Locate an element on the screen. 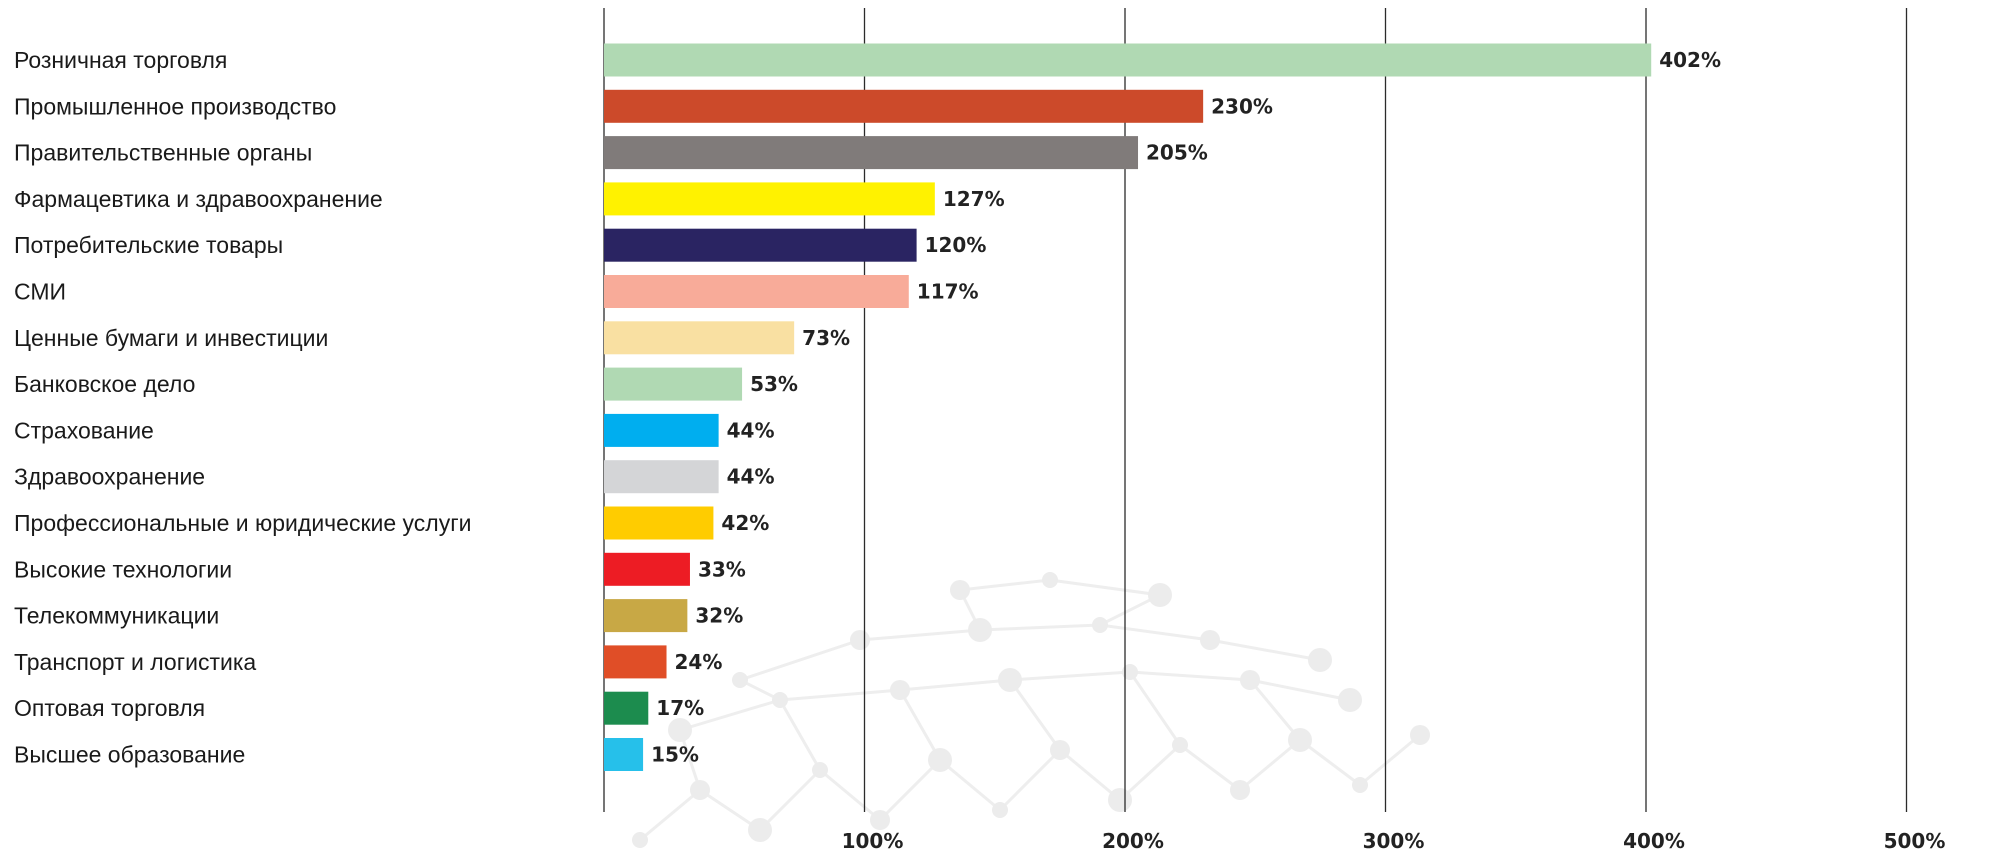  x-tick-label-200: 200% is located at coordinates (1133, 841).